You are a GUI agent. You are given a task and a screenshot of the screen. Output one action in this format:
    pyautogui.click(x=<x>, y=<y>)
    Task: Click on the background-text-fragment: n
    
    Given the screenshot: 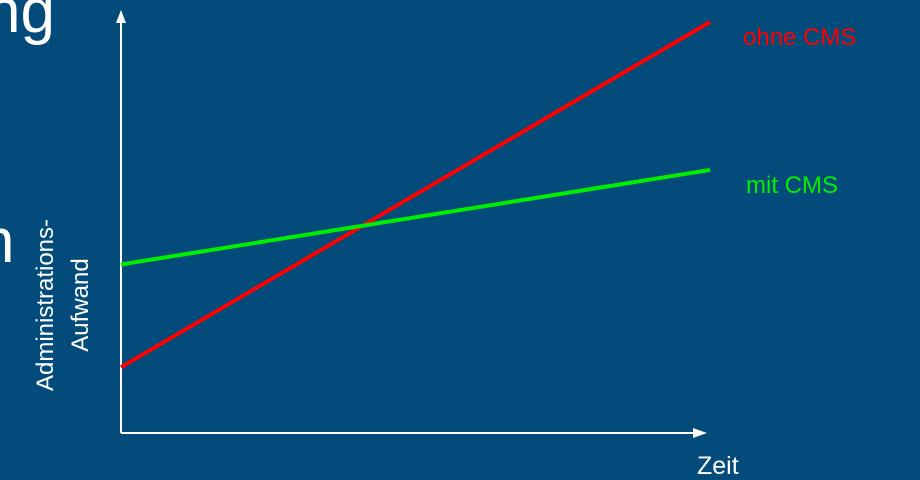 What is the action you would take?
    pyautogui.click(x=7, y=241)
    